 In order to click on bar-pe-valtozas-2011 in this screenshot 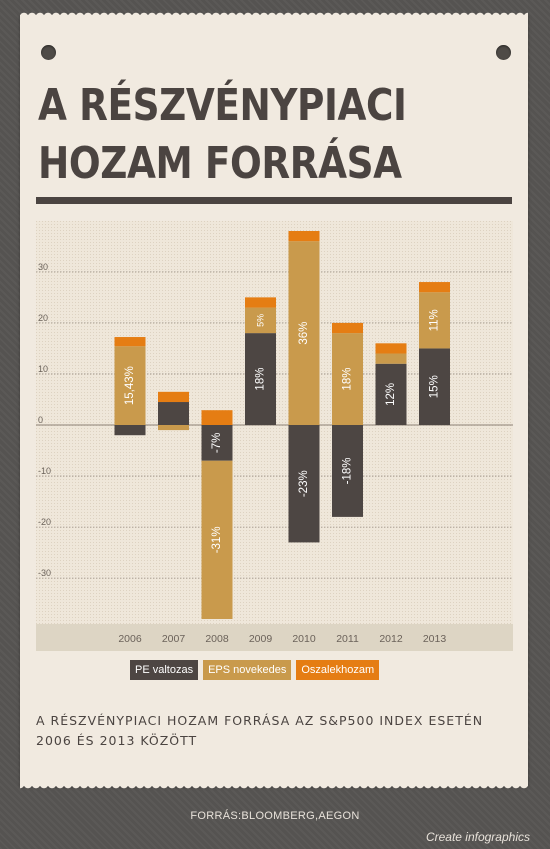, I will do `click(347, 471)`.